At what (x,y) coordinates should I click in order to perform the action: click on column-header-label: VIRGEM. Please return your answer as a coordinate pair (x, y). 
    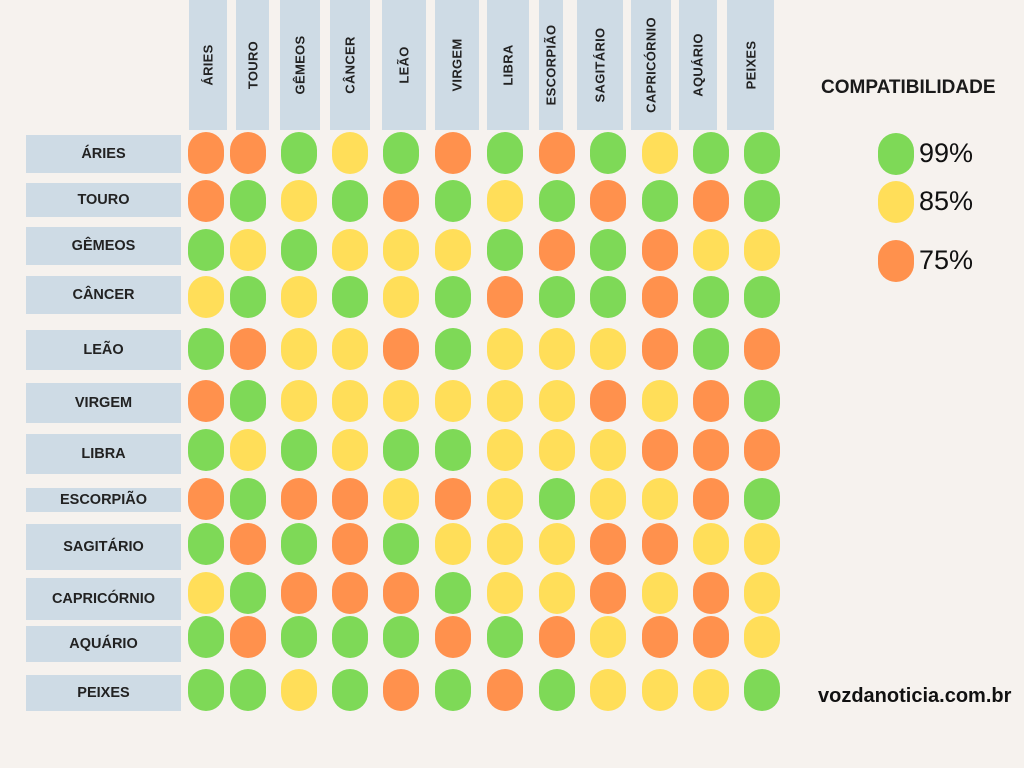
    Looking at the image, I should click on (457, 65).